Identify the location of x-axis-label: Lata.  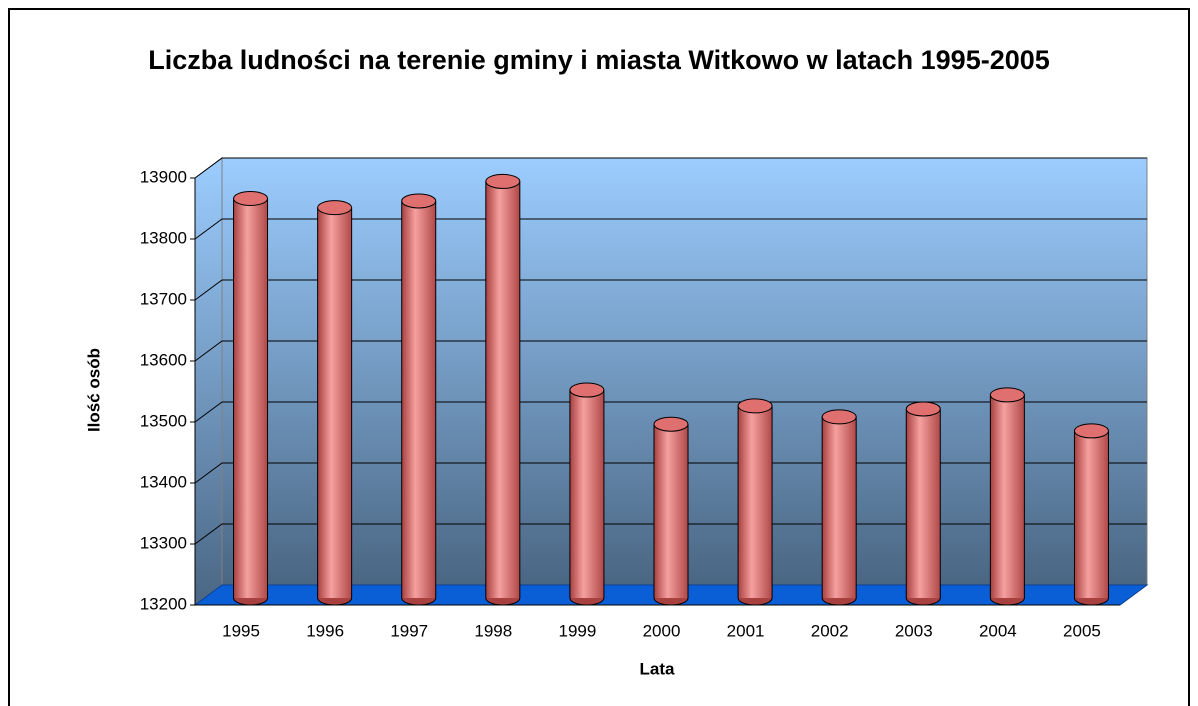
(658, 668).